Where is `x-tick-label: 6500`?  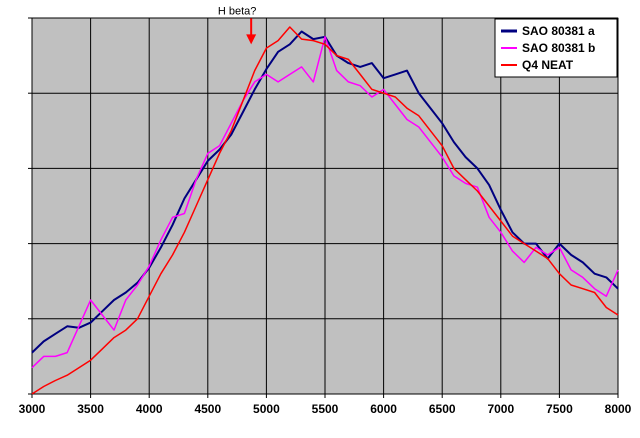 x-tick-label: 6500 is located at coordinates (442, 409).